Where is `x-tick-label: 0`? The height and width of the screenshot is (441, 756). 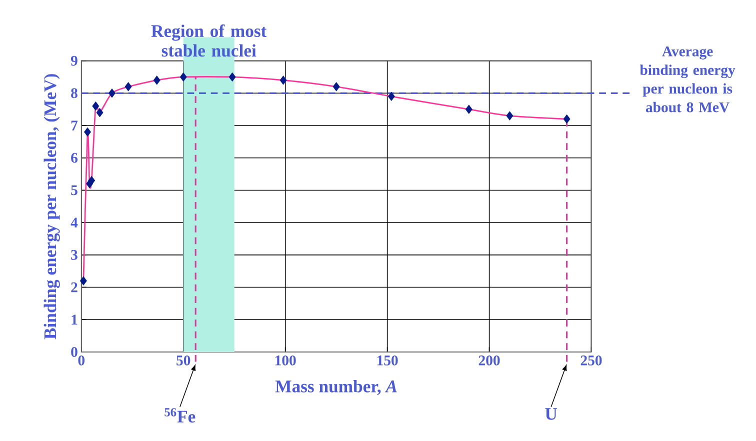 x-tick-label: 0 is located at coordinates (81, 360).